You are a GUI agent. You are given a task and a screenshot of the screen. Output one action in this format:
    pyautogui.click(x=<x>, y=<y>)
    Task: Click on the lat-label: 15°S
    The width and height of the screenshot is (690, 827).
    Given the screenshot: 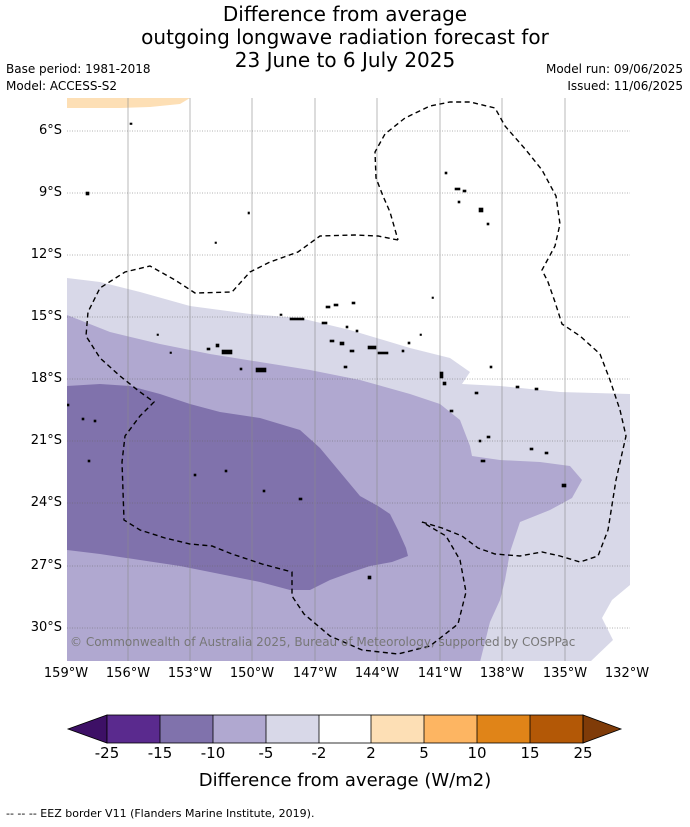 What is the action you would take?
    pyautogui.click(x=46, y=316)
    